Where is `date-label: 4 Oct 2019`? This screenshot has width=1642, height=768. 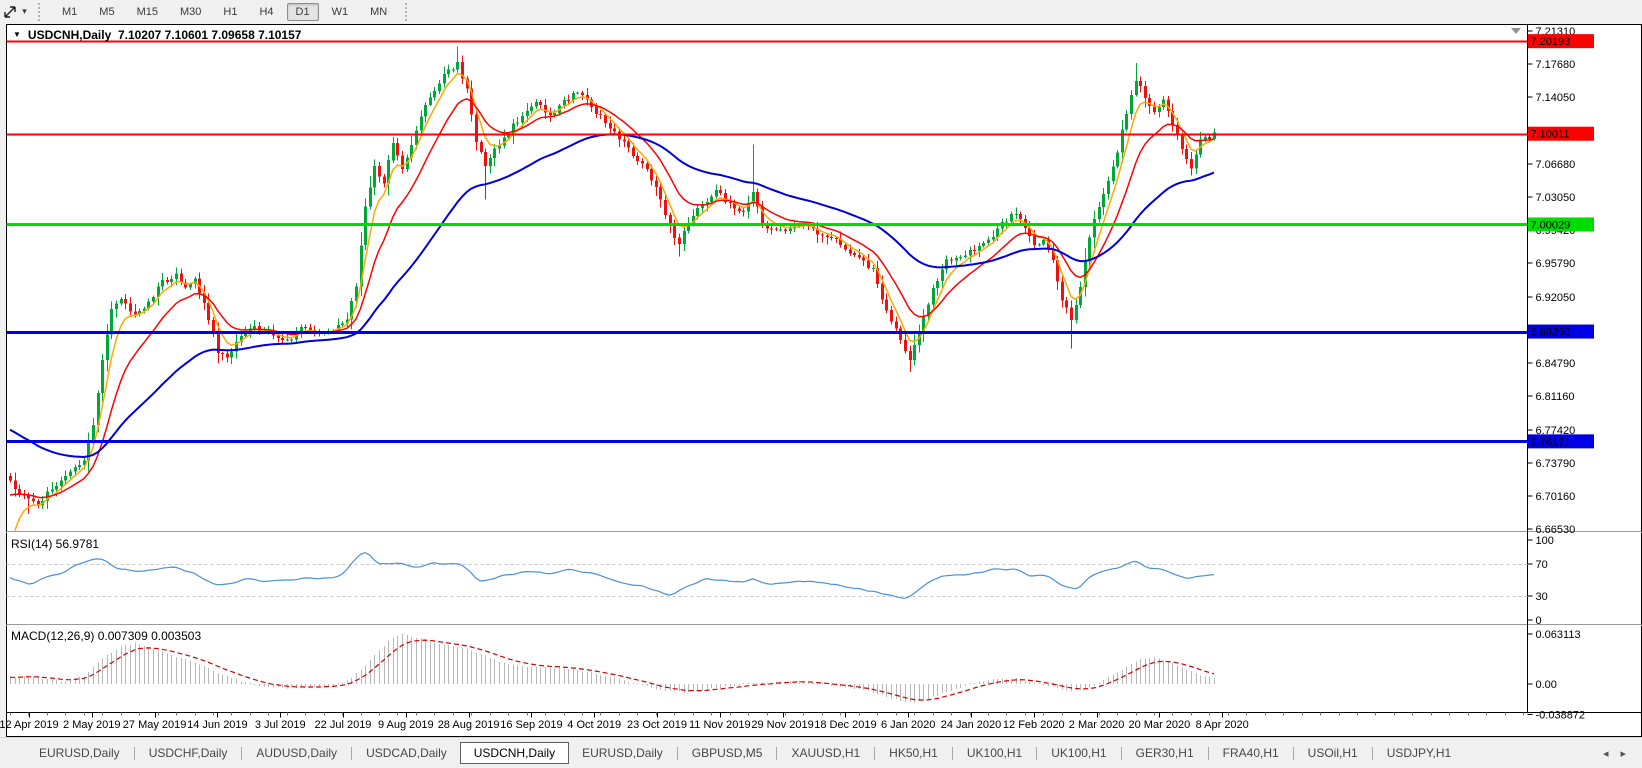
date-label: 4 Oct 2019 is located at coordinates (594, 725).